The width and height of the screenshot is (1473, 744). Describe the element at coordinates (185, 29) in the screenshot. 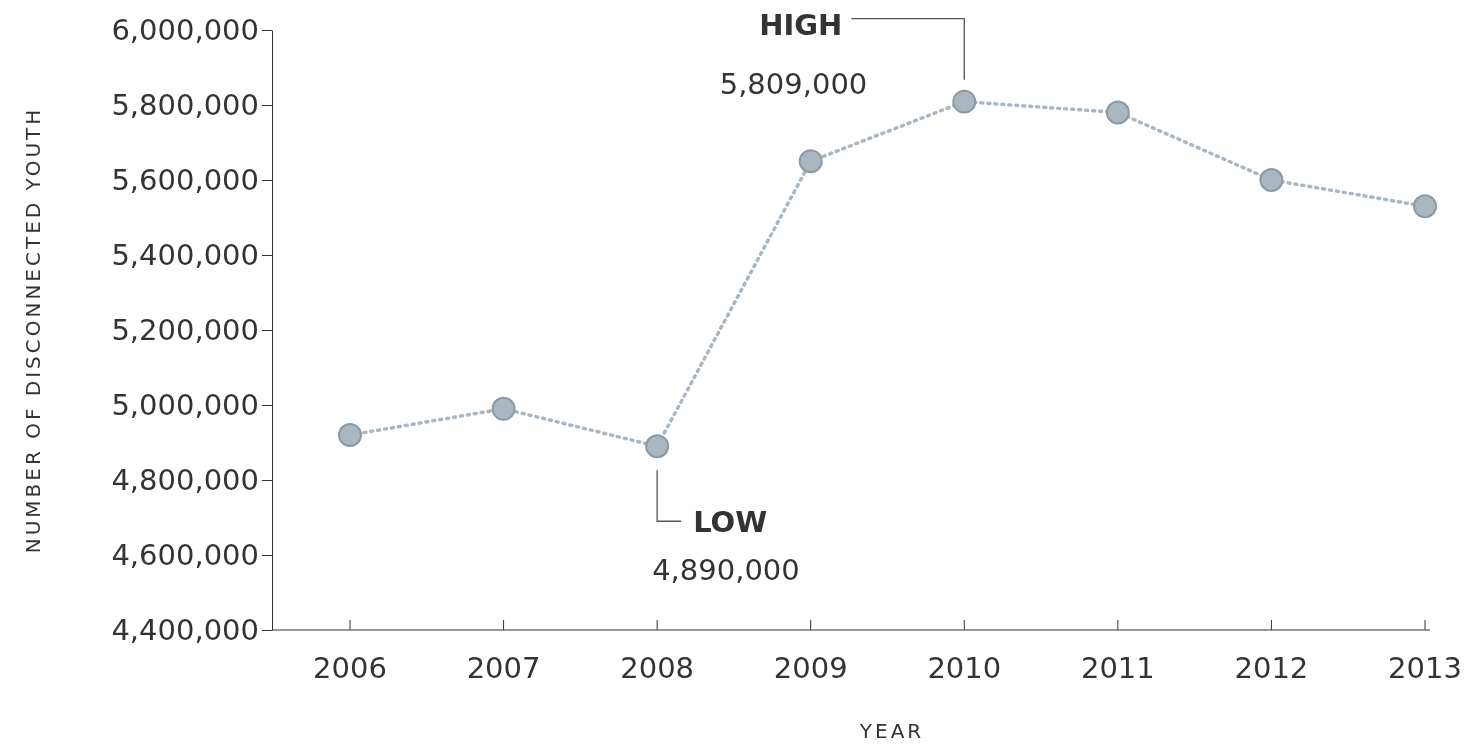

I see `y-tick-label: 6,000,000` at that location.